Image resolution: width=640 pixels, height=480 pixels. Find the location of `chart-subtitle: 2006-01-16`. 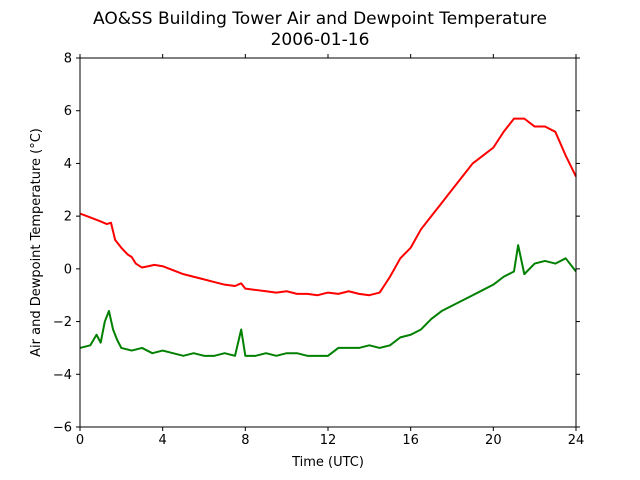

chart-subtitle: 2006-01-16 is located at coordinates (320, 40).